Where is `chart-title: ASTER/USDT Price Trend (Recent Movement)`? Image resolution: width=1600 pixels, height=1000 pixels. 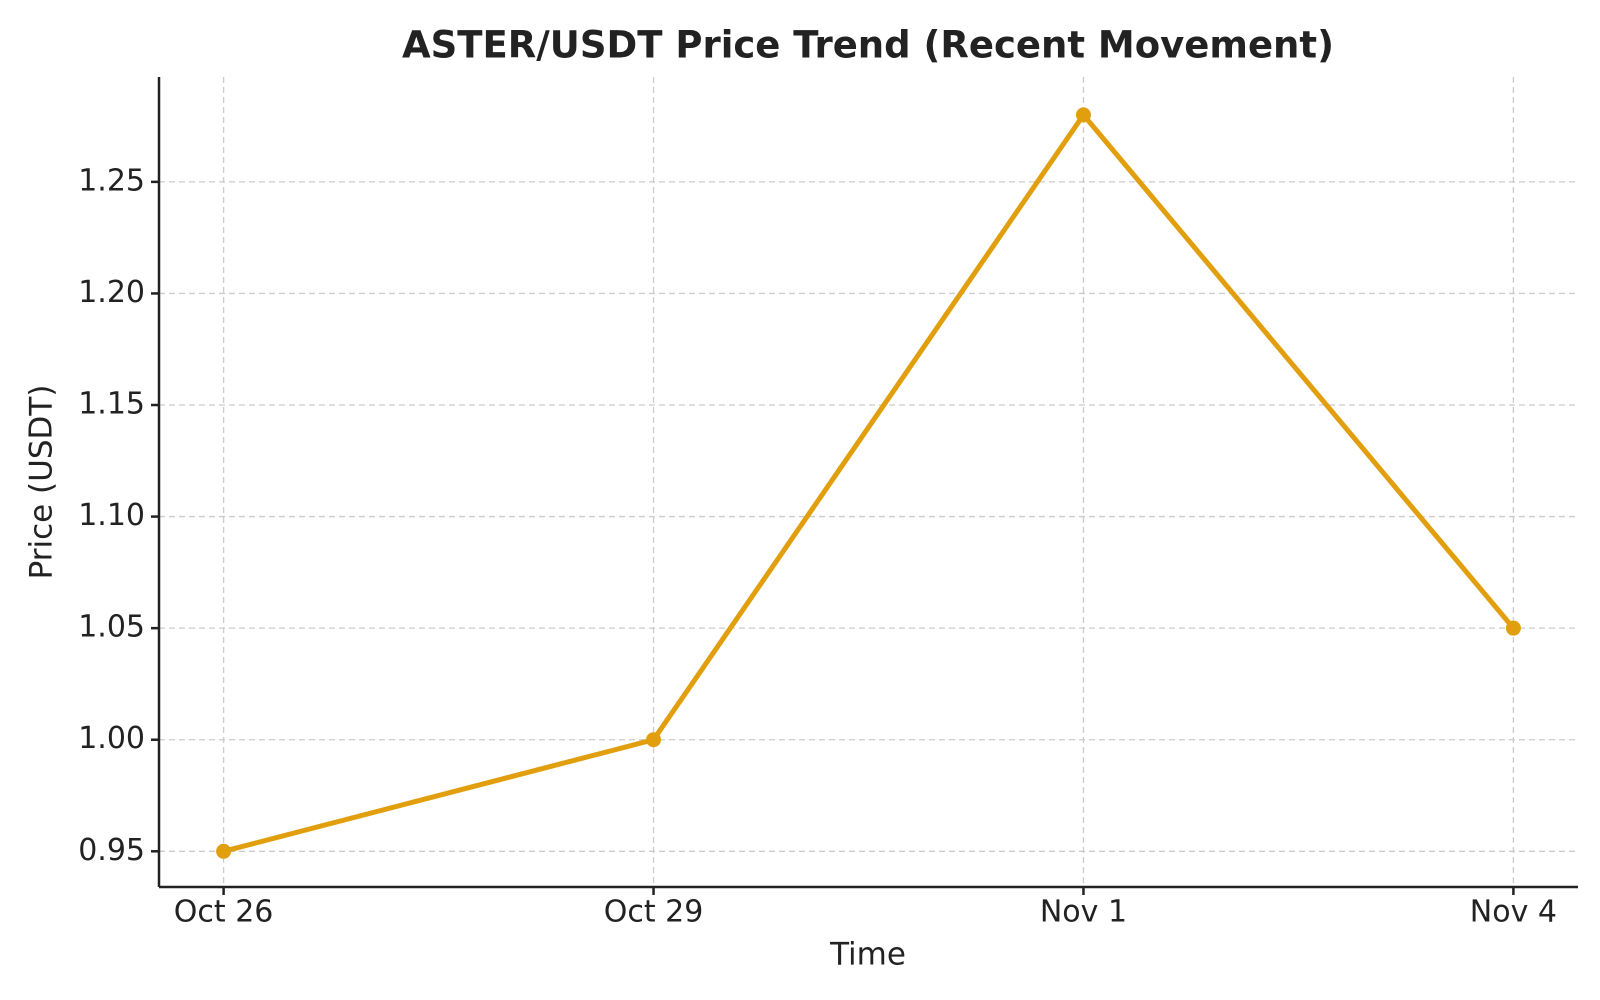 chart-title: ASTER/USDT Price Trend (Recent Movement) is located at coordinates (868, 45).